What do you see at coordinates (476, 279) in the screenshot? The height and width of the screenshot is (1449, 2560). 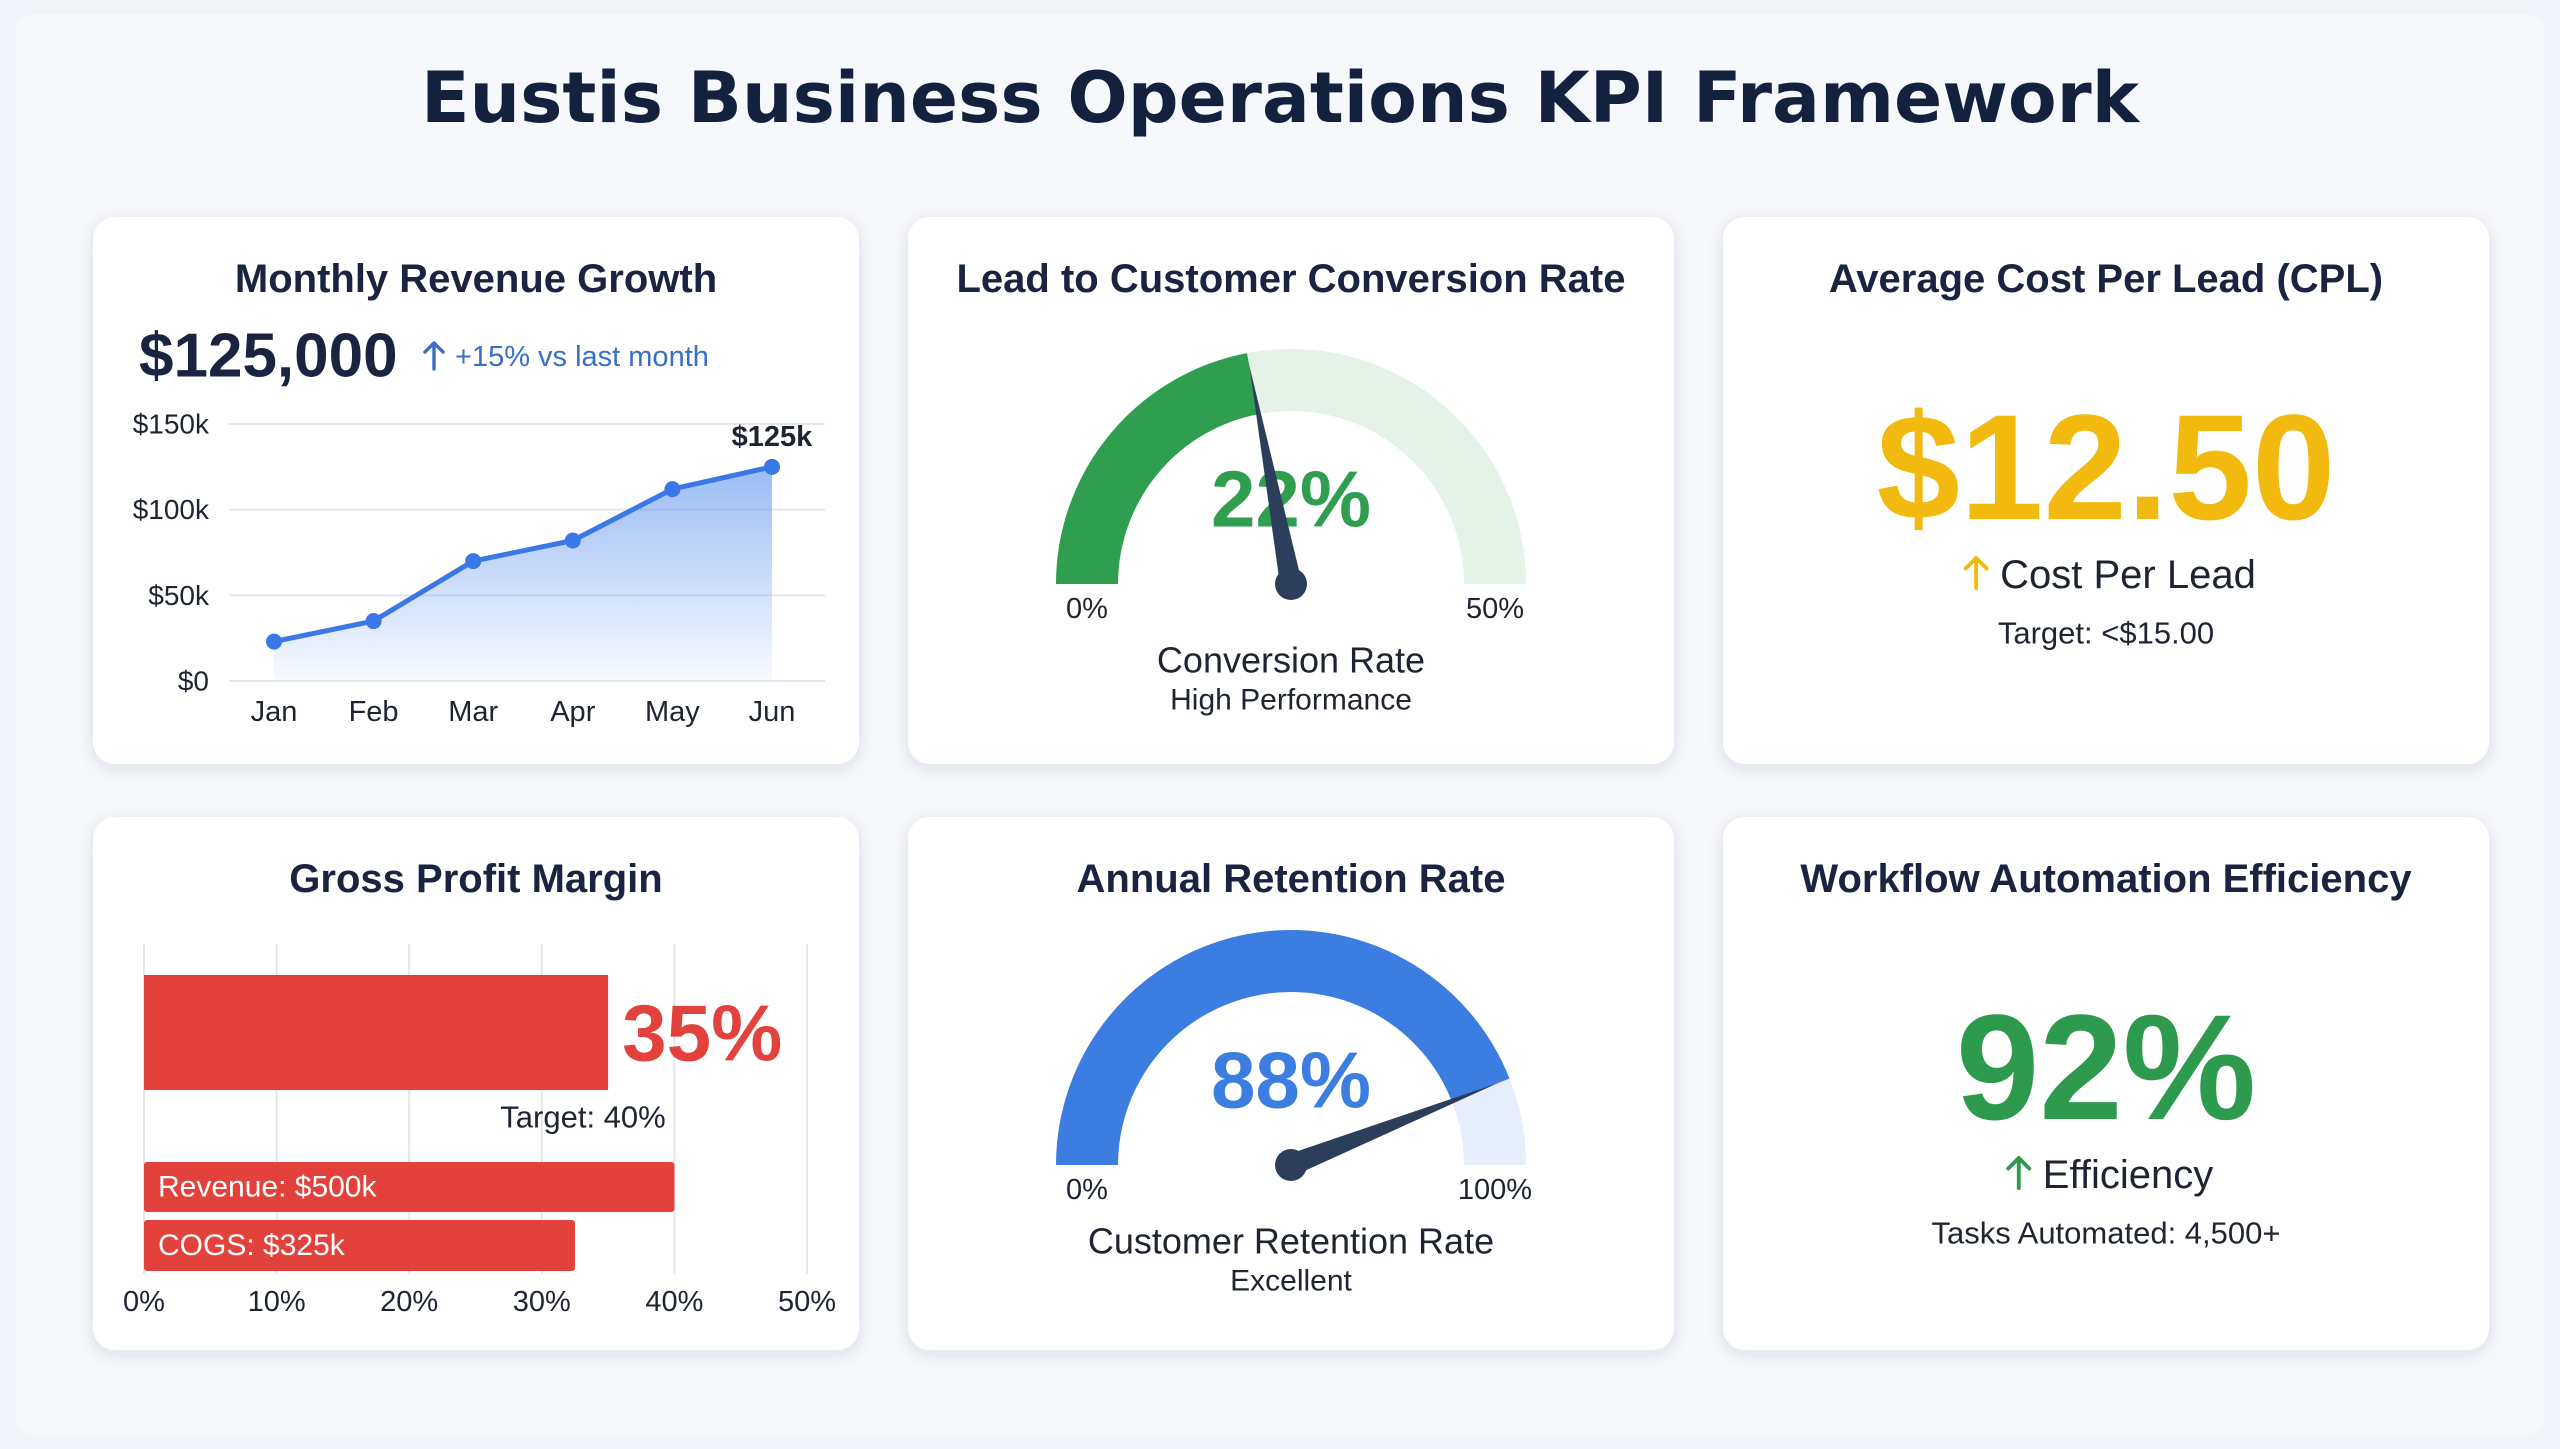 I see `card-title: Monthly Revenue Growth` at bounding box center [476, 279].